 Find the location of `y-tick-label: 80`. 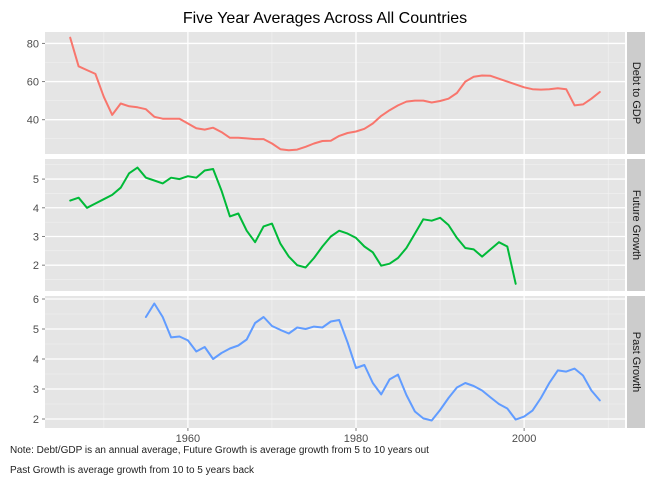

y-tick-label: 80 is located at coordinates (33, 44).